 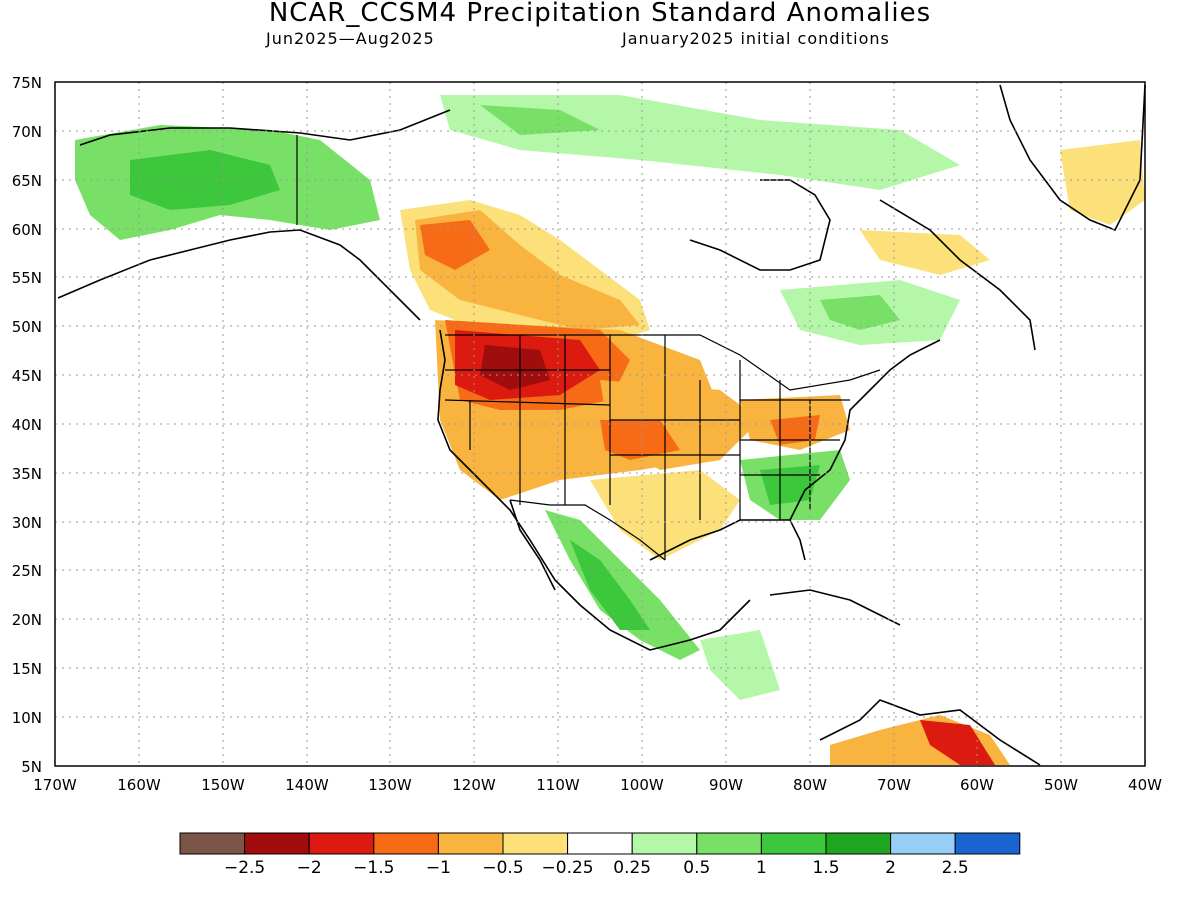 I want to click on lat-label: 45N, so click(x=27, y=376).